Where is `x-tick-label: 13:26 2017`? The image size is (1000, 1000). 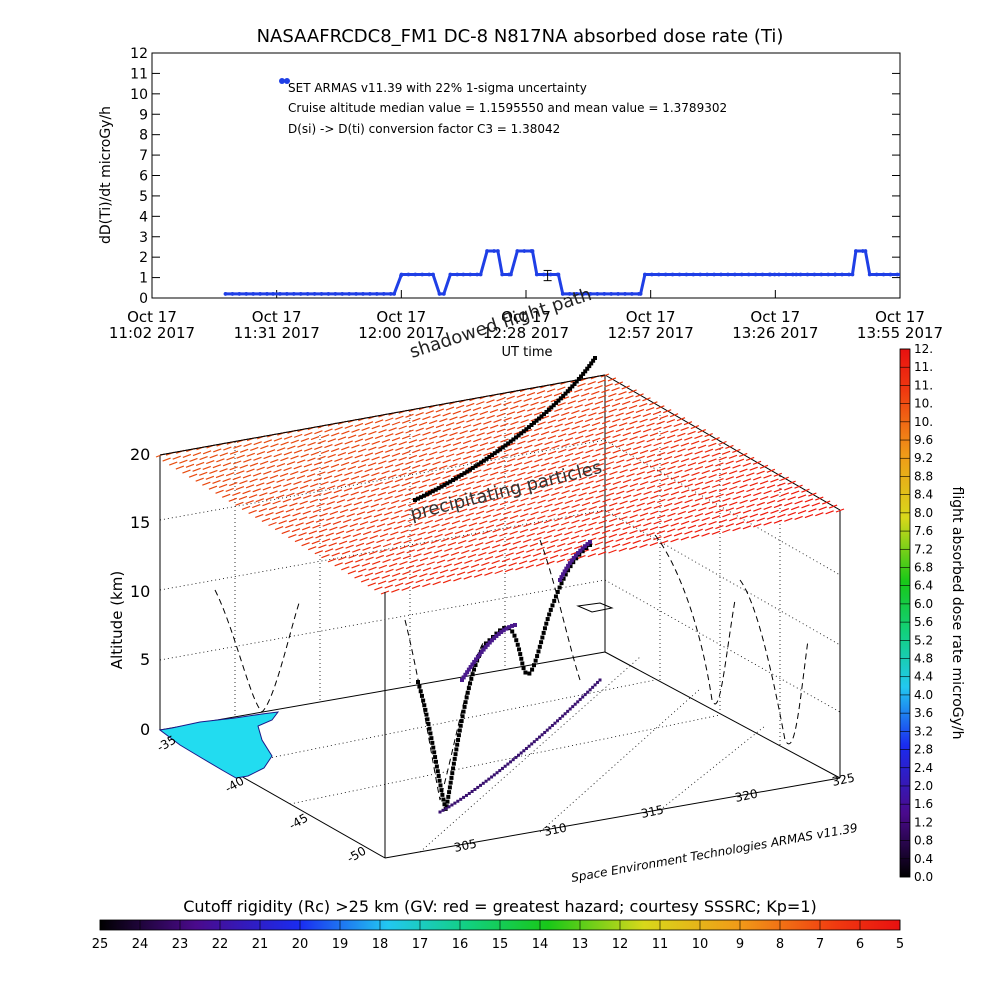 x-tick-label: 13:26 2017 is located at coordinates (775, 333).